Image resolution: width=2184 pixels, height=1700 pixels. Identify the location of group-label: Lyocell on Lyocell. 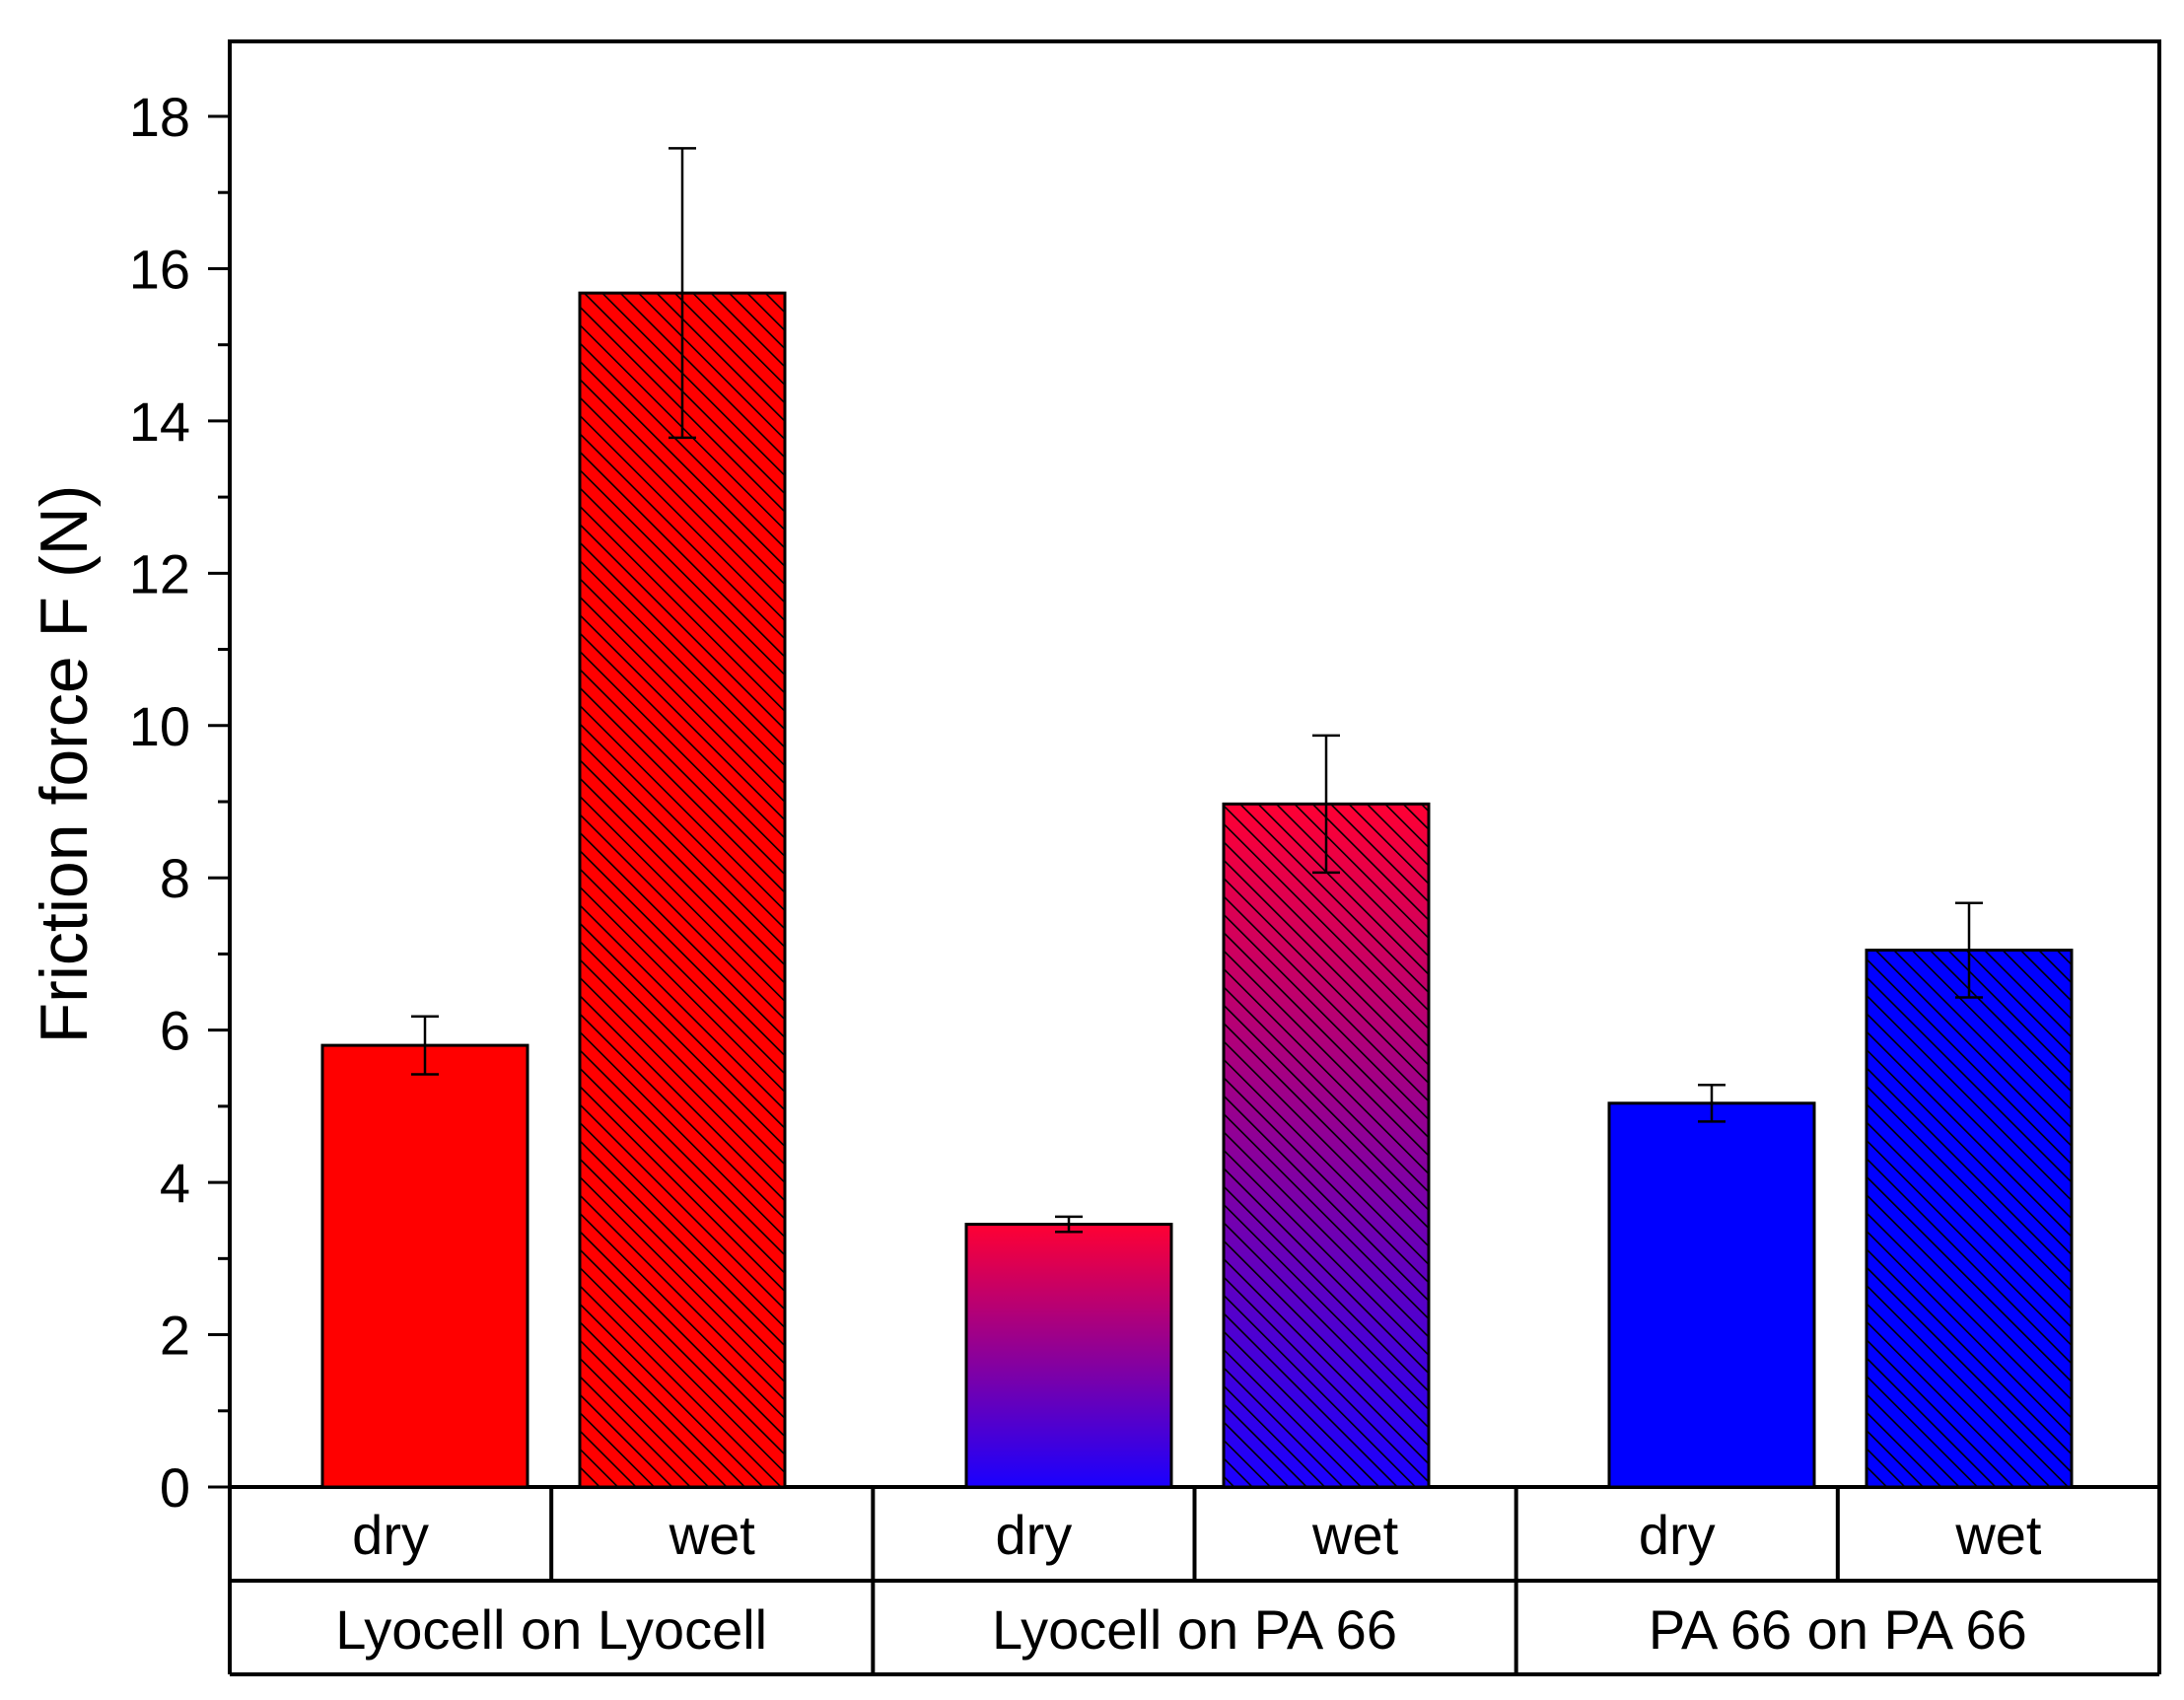
(551, 1629).